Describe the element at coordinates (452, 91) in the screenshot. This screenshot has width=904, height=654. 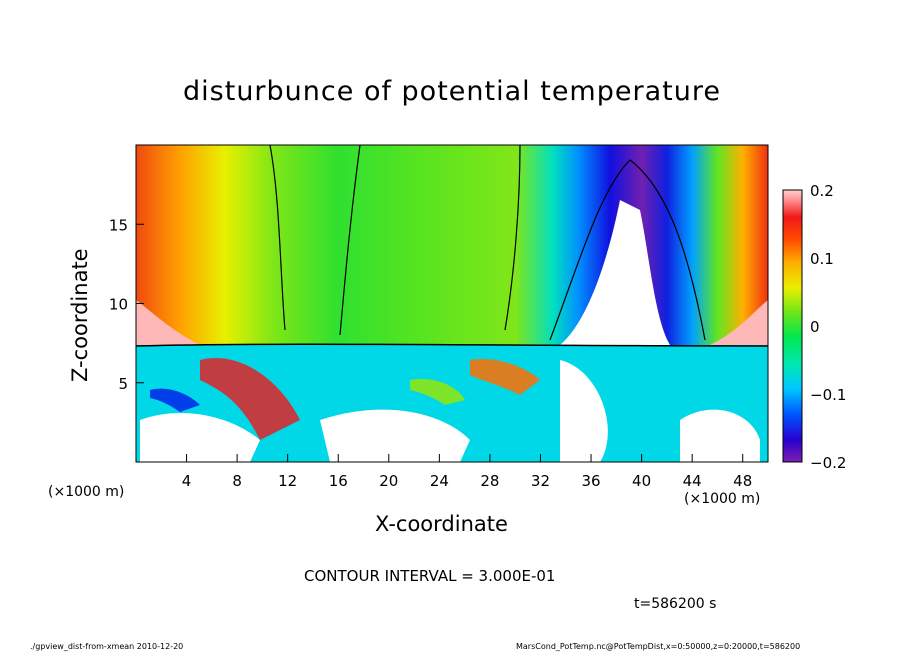
I see `chart-title: disturbunce of potential temperature` at that location.